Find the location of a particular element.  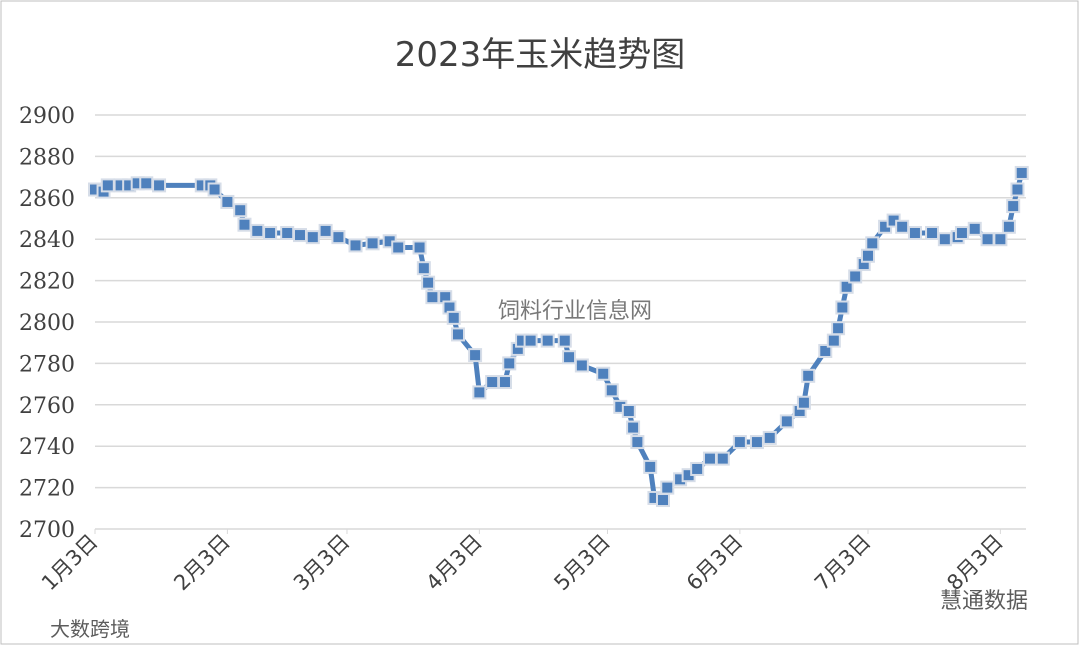

watermark: 大数跨境 is located at coordinates (90, 629).